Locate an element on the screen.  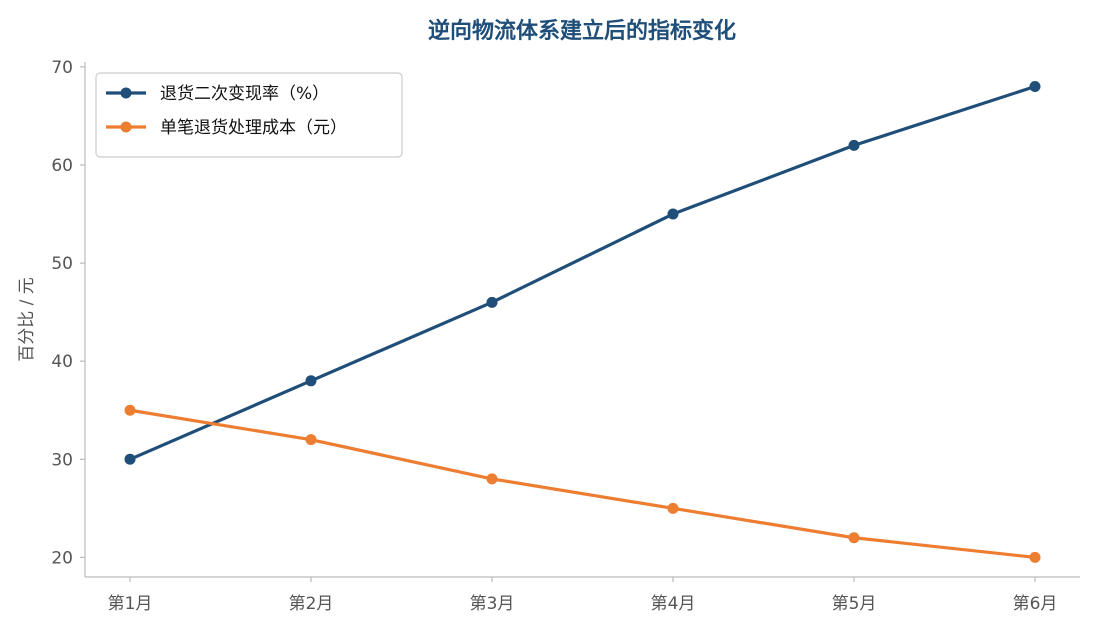
x-tick-label: 第6月 is located at coordinates (1035, 604).